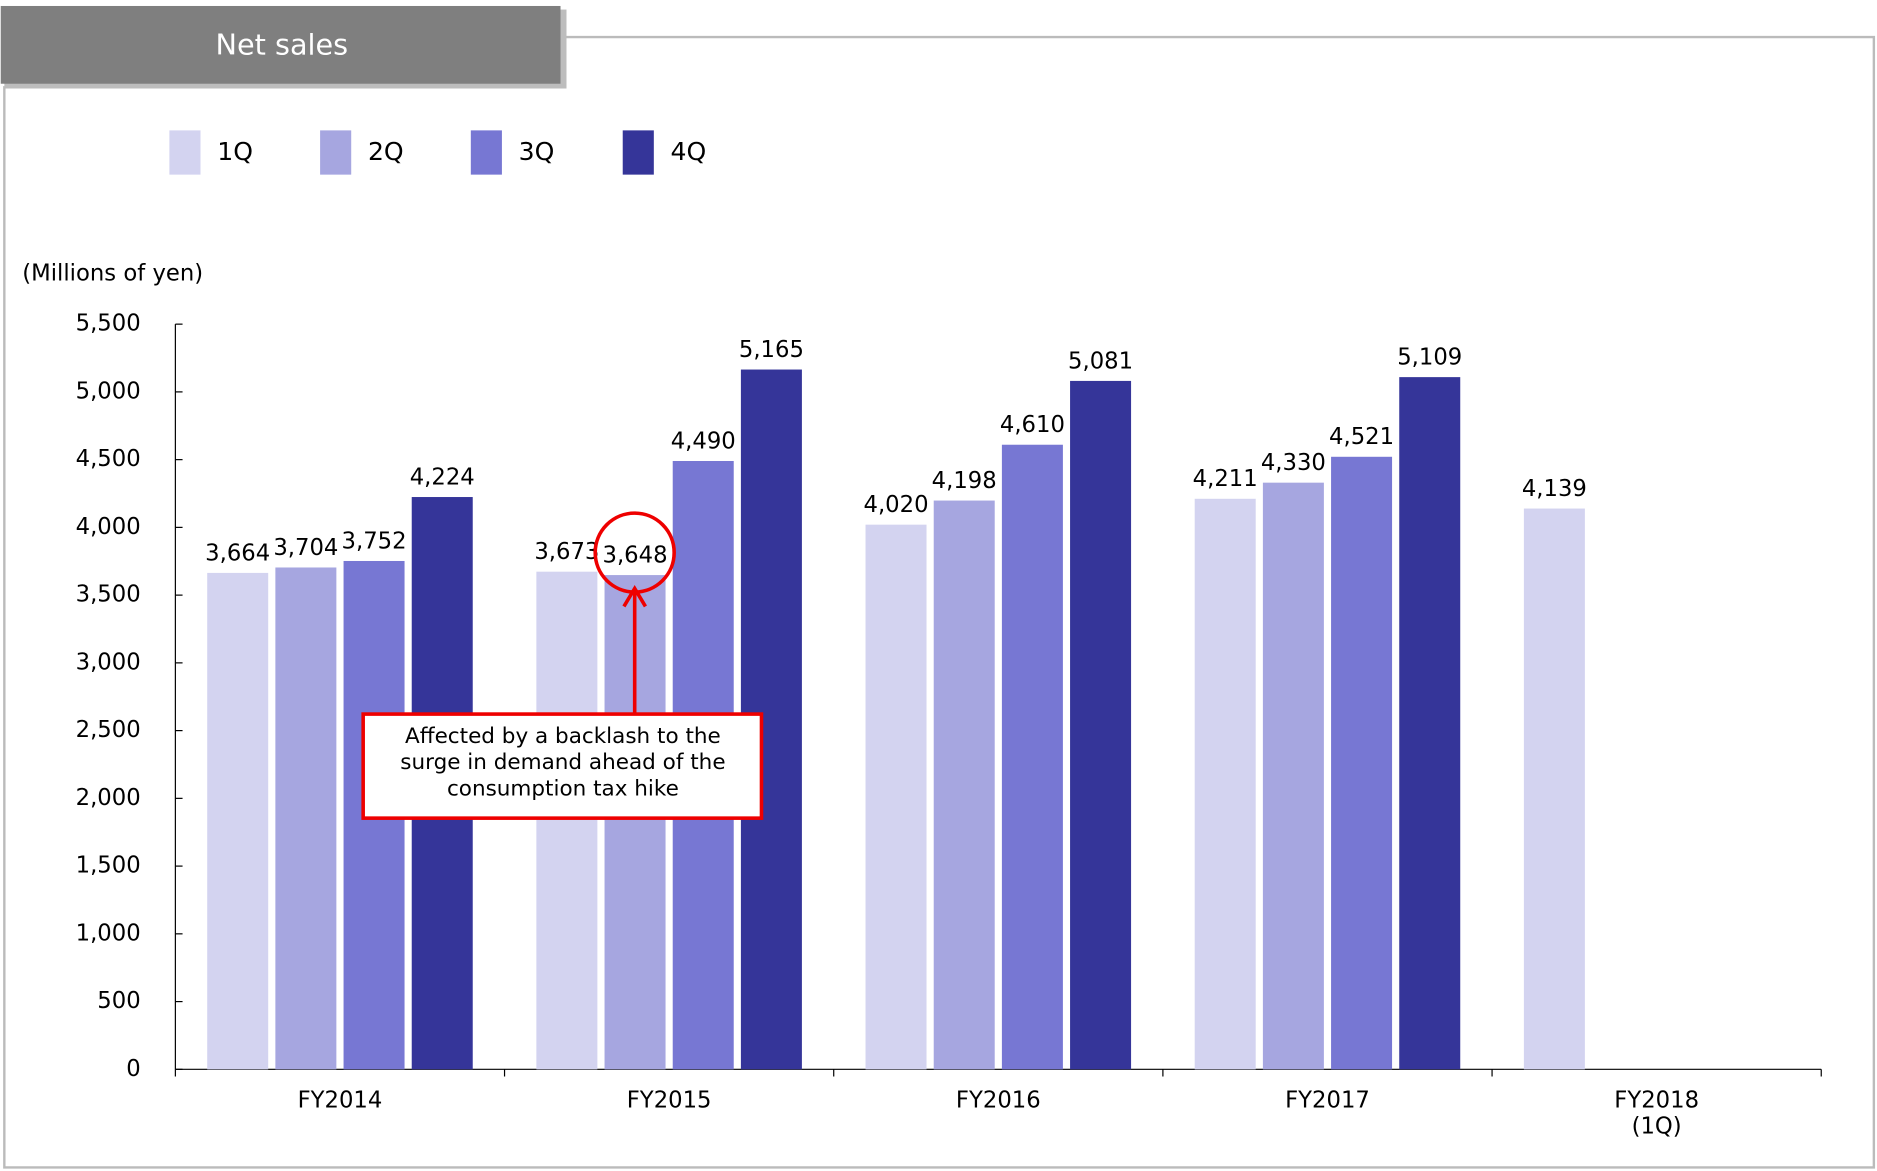 The width and height of the screenshot is (1877, 1171). I want to click on legend-label: 1Q, so click(235, 151).